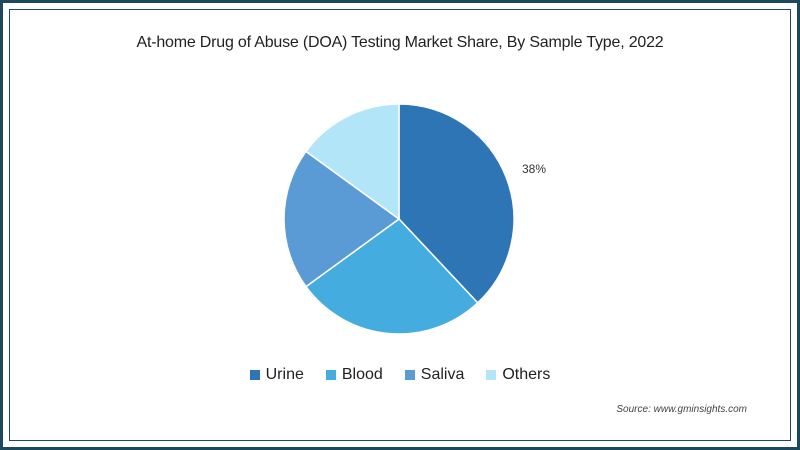 Image resolution: width=800 pixels, height=450 pixels. What do you see at coordinates (400, 375) in the screenshot?
I see `legend: Urine Blood Saliva Others` at bounding box center [400, 375].